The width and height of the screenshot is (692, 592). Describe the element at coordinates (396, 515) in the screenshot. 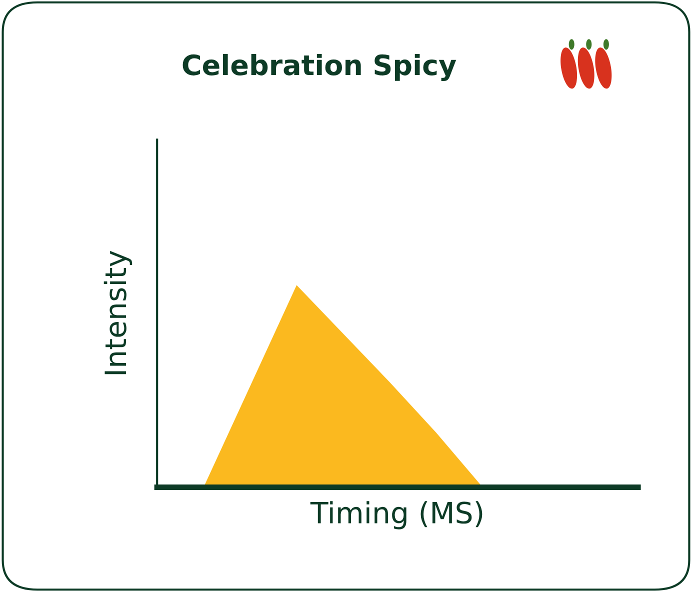

I see `x-axis-title: Timing (MS)` at that location.